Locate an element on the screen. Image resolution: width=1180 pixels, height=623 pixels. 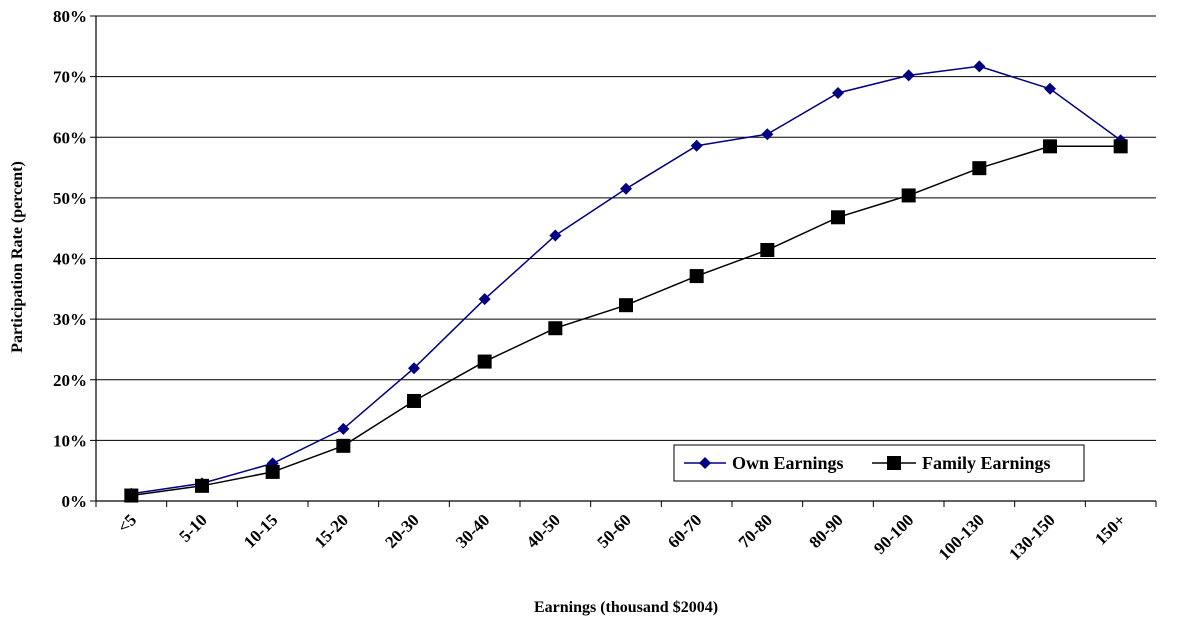
x-tick-label: 80-90 is located at coordinates (825, 530).